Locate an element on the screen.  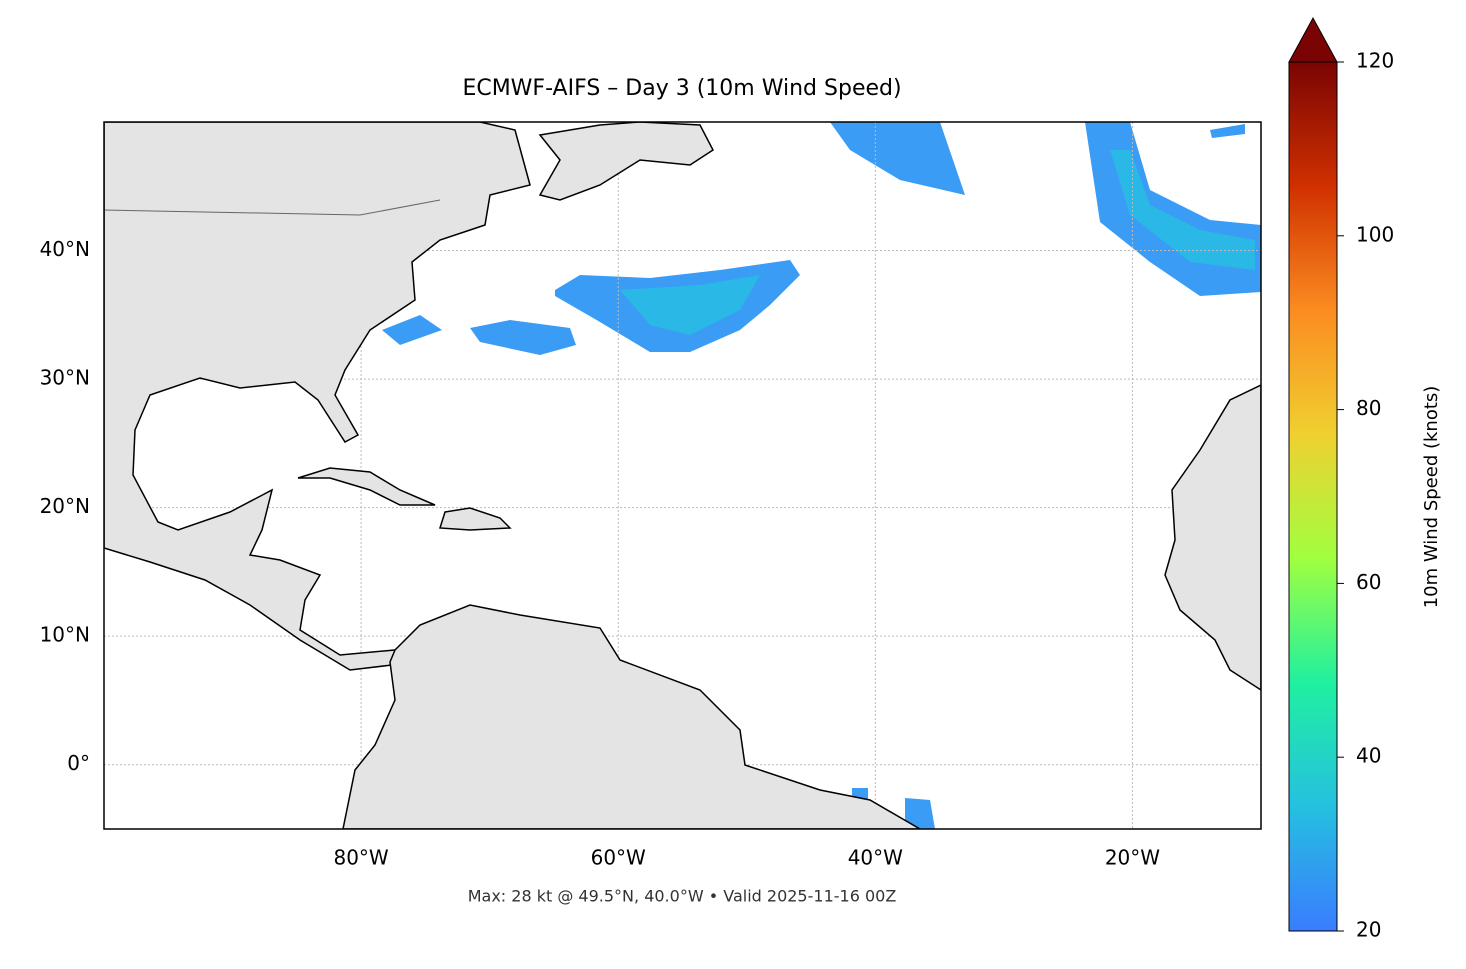
colorbar-label: 10m Wind Speed (knots) is located at coordinates (1431, 497).